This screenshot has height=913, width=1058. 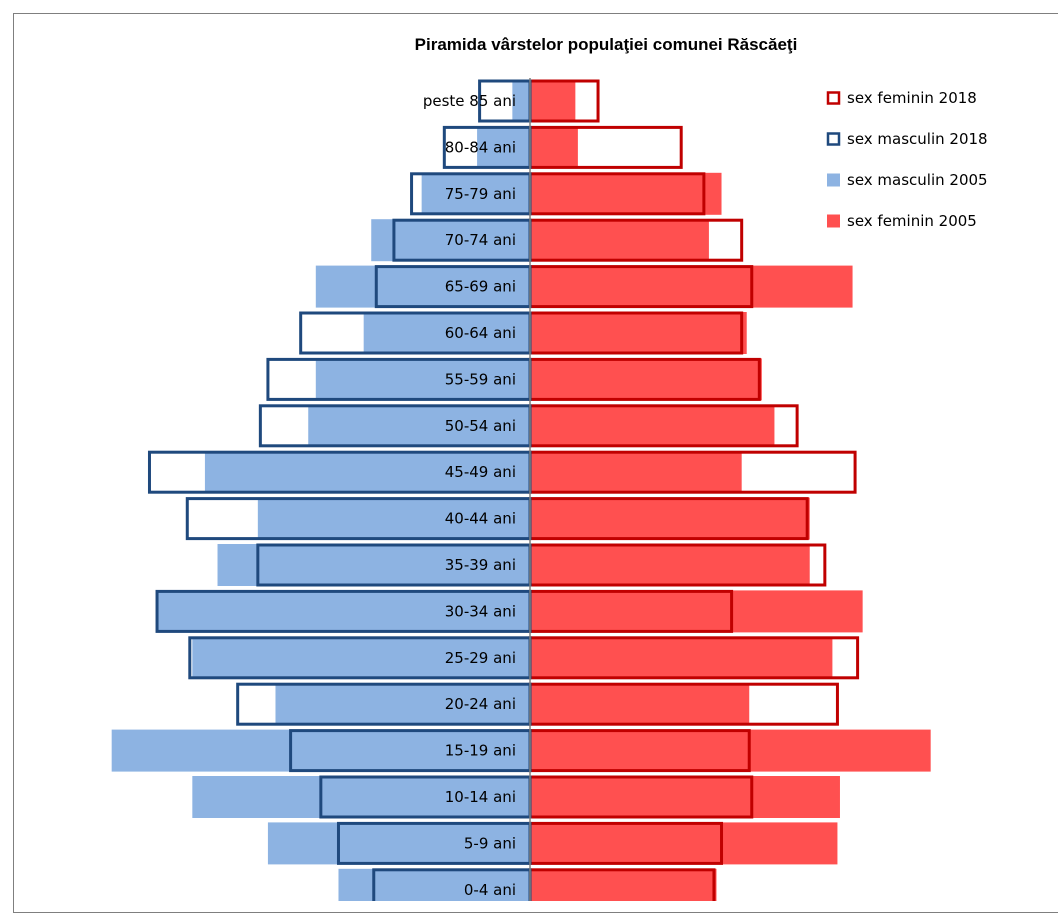 I want to click on category-label: 50-54 ani, so click(x=480, y=426).